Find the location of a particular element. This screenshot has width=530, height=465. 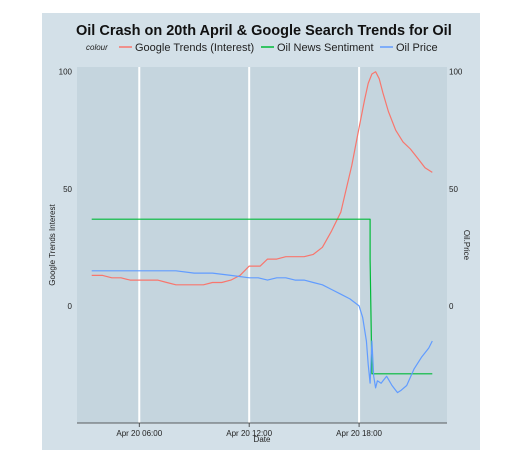

x-axis-label: Date is located at coordinates (262, 439).